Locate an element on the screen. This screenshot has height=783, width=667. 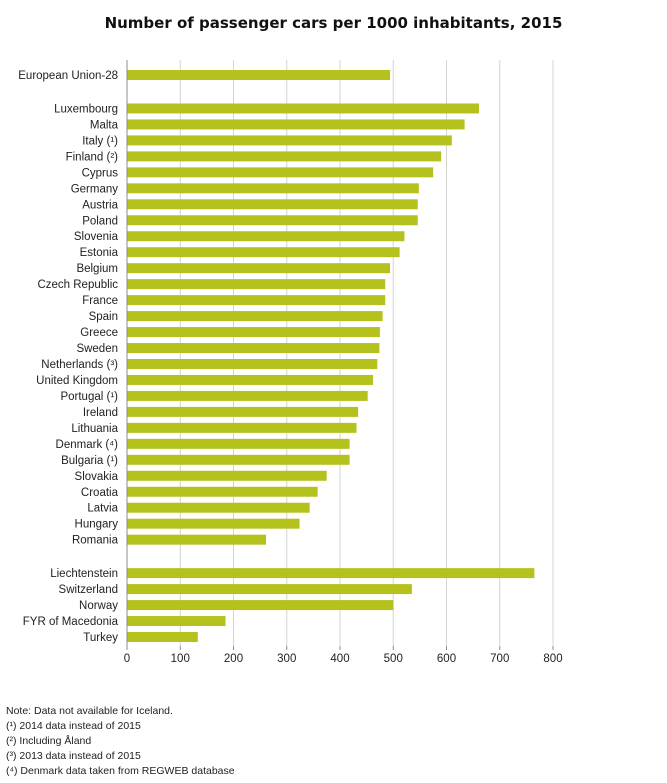
category-label: Croatia is located at coordinates (100, 493).